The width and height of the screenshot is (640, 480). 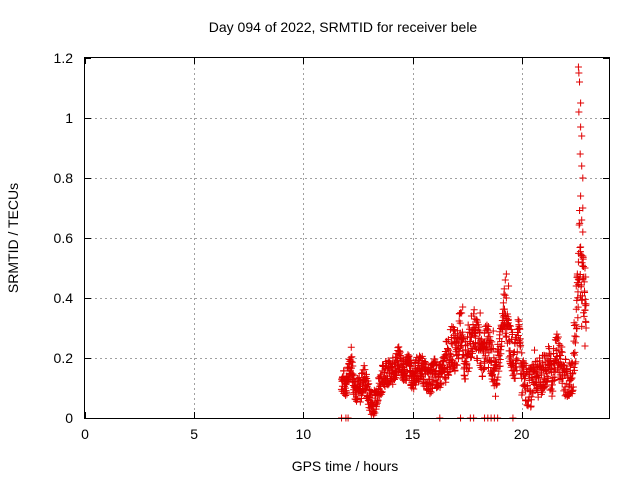 What do you see at coordinates (413, 434) in the screenshot?
I see `x-tick-label: 15` at bounding box center [413, 434].